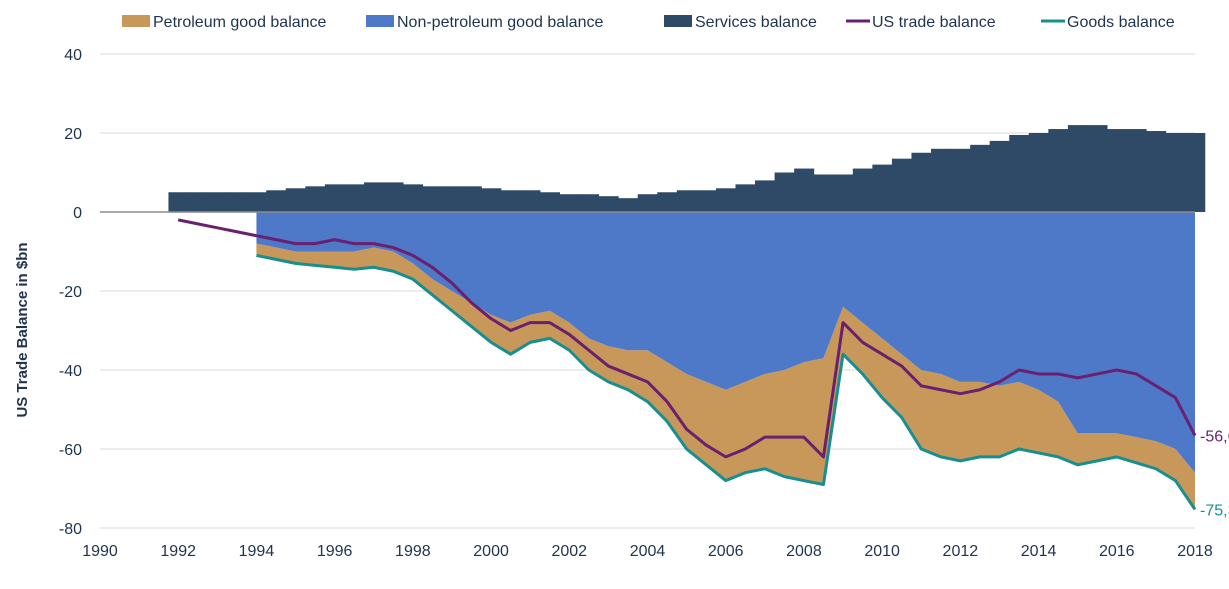 This screenshot has width=1229, height=589. Describe the element at coordinates (1039, 551) in the screenshot. I see `x-tick-label: 2014` at that location.